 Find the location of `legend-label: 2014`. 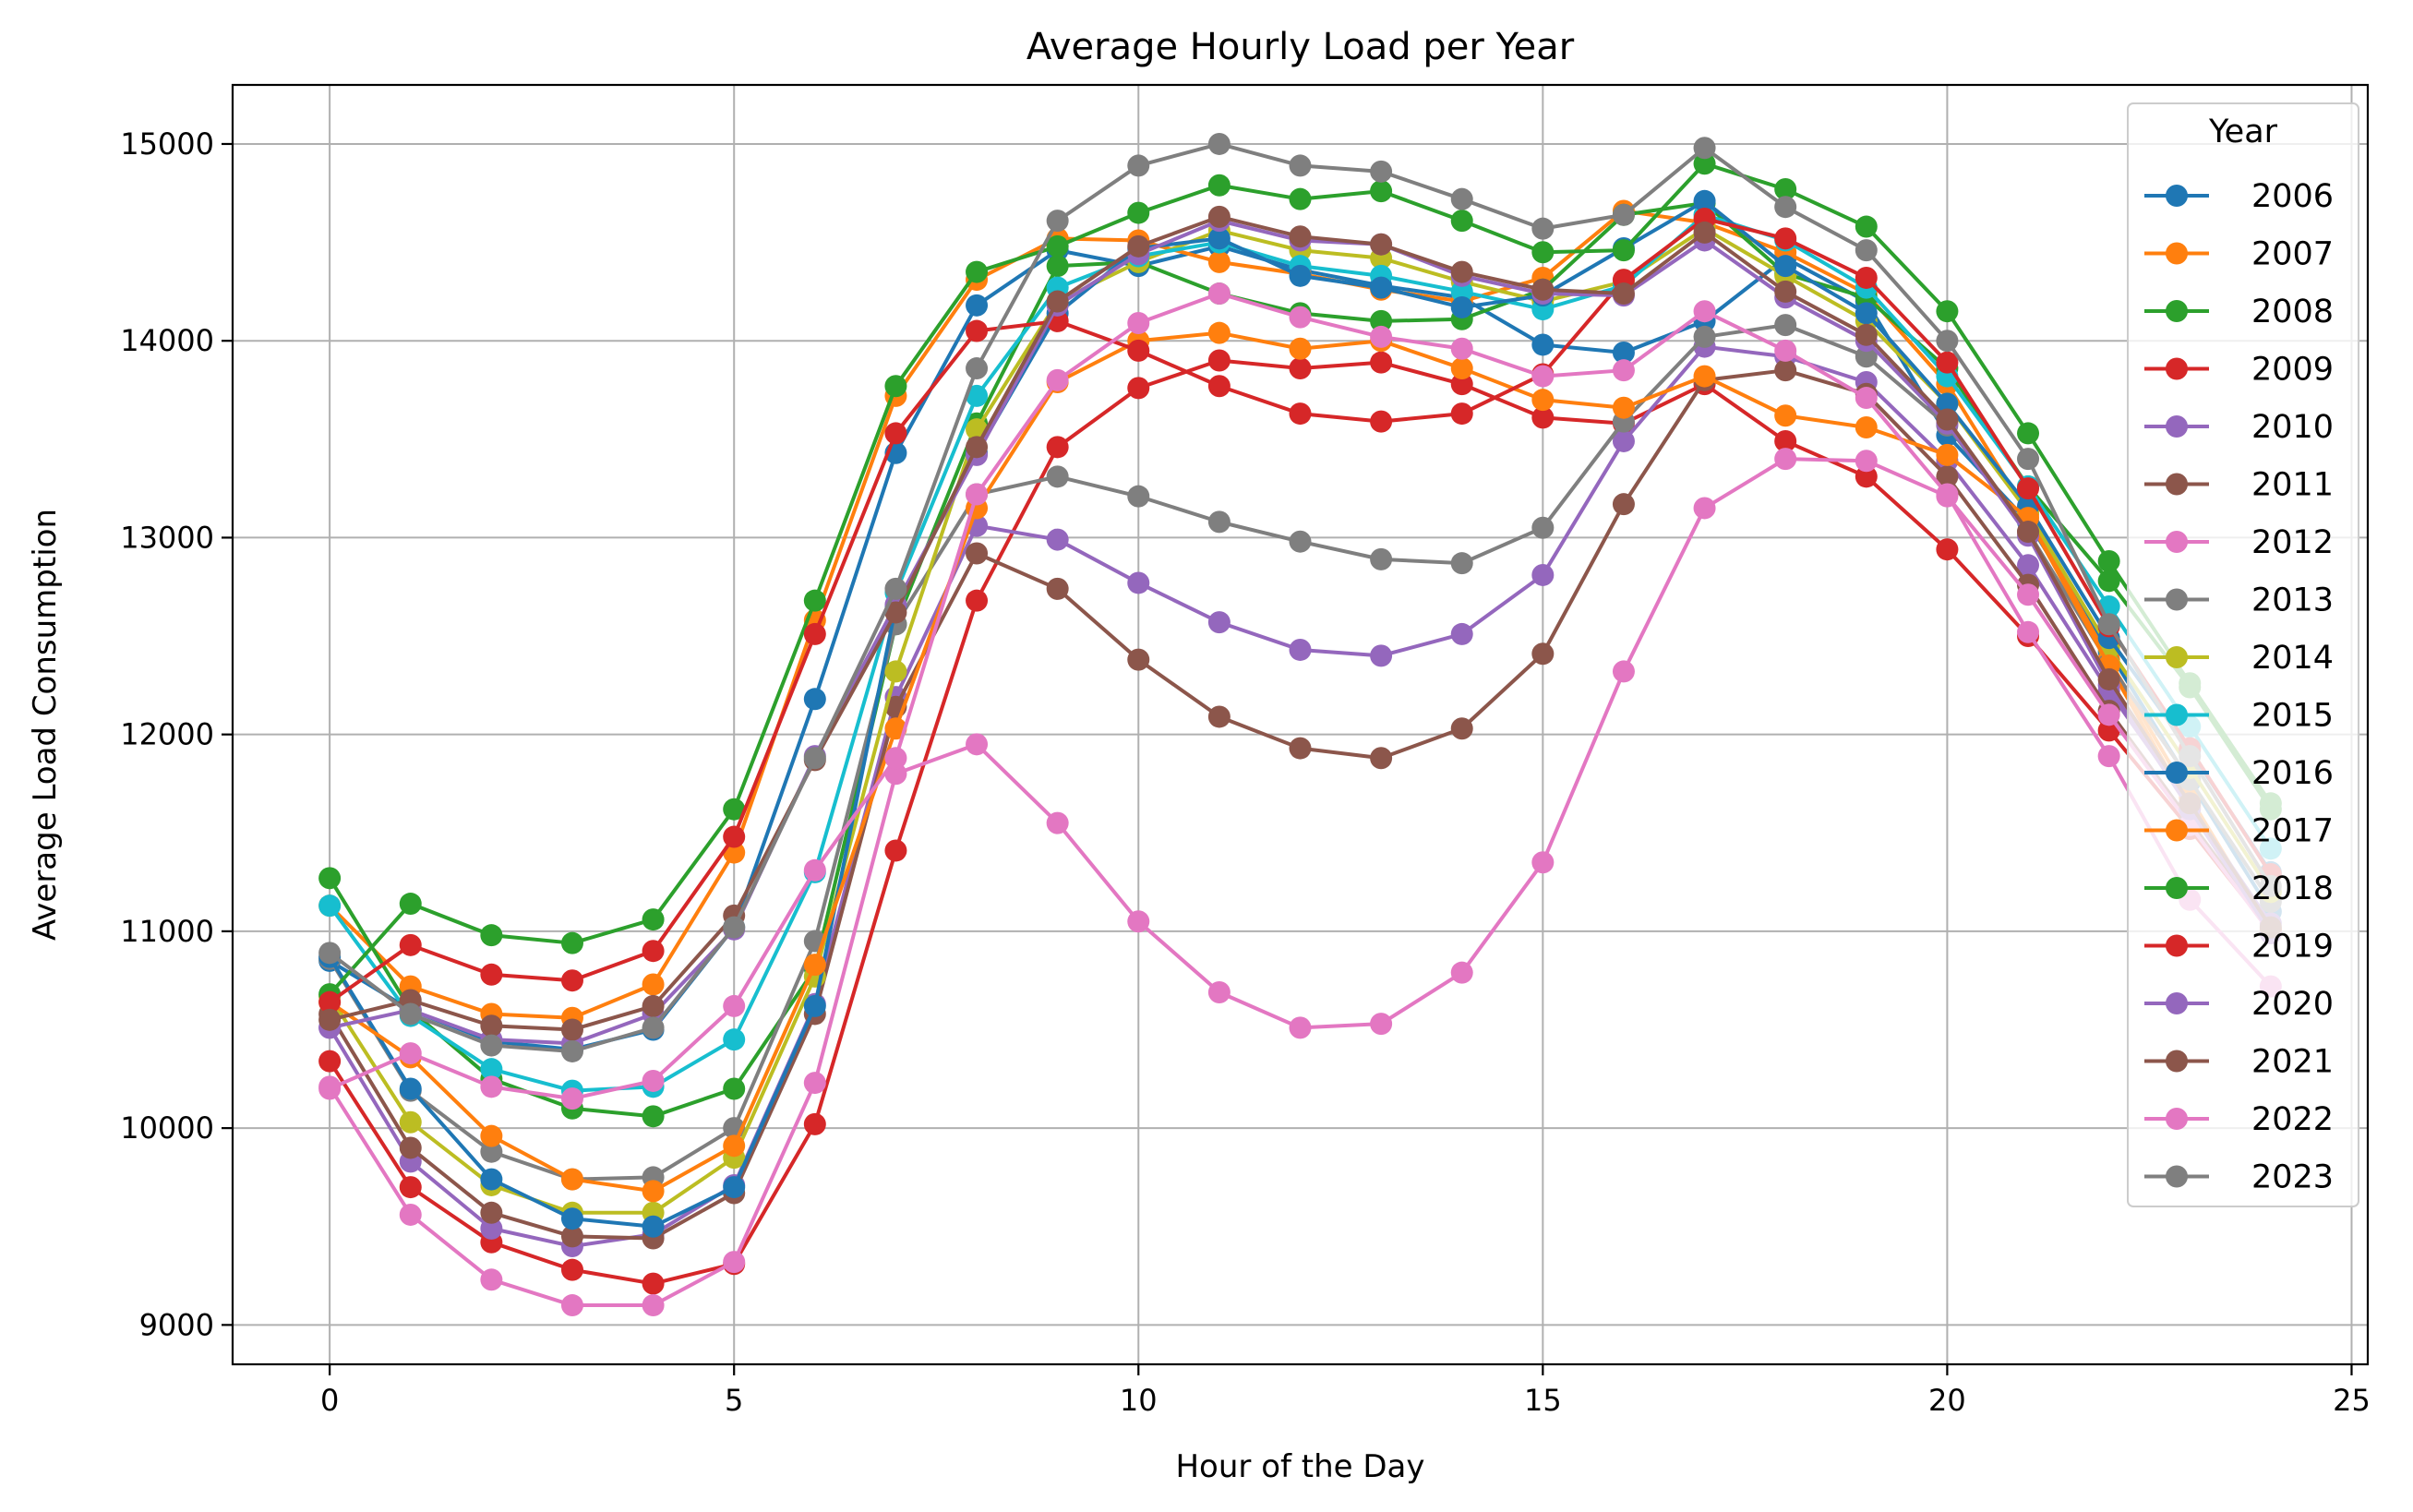

legend-label: 2014 is located at coordinates (2292, 658).